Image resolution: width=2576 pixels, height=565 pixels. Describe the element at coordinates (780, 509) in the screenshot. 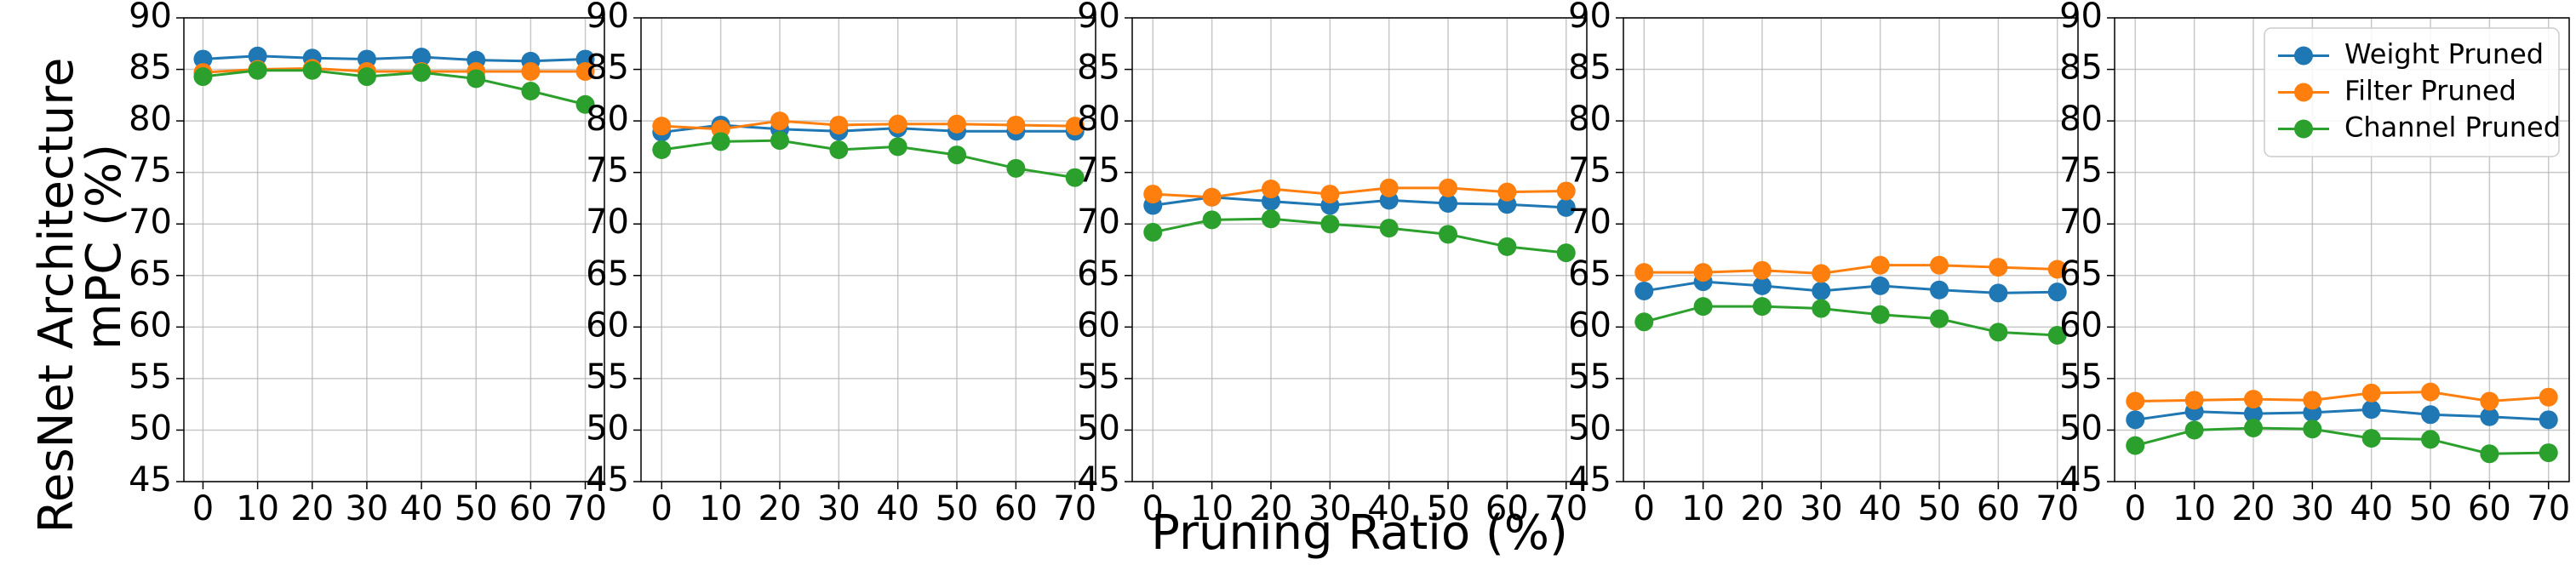

I see `x-tick-label: 20` at that location.